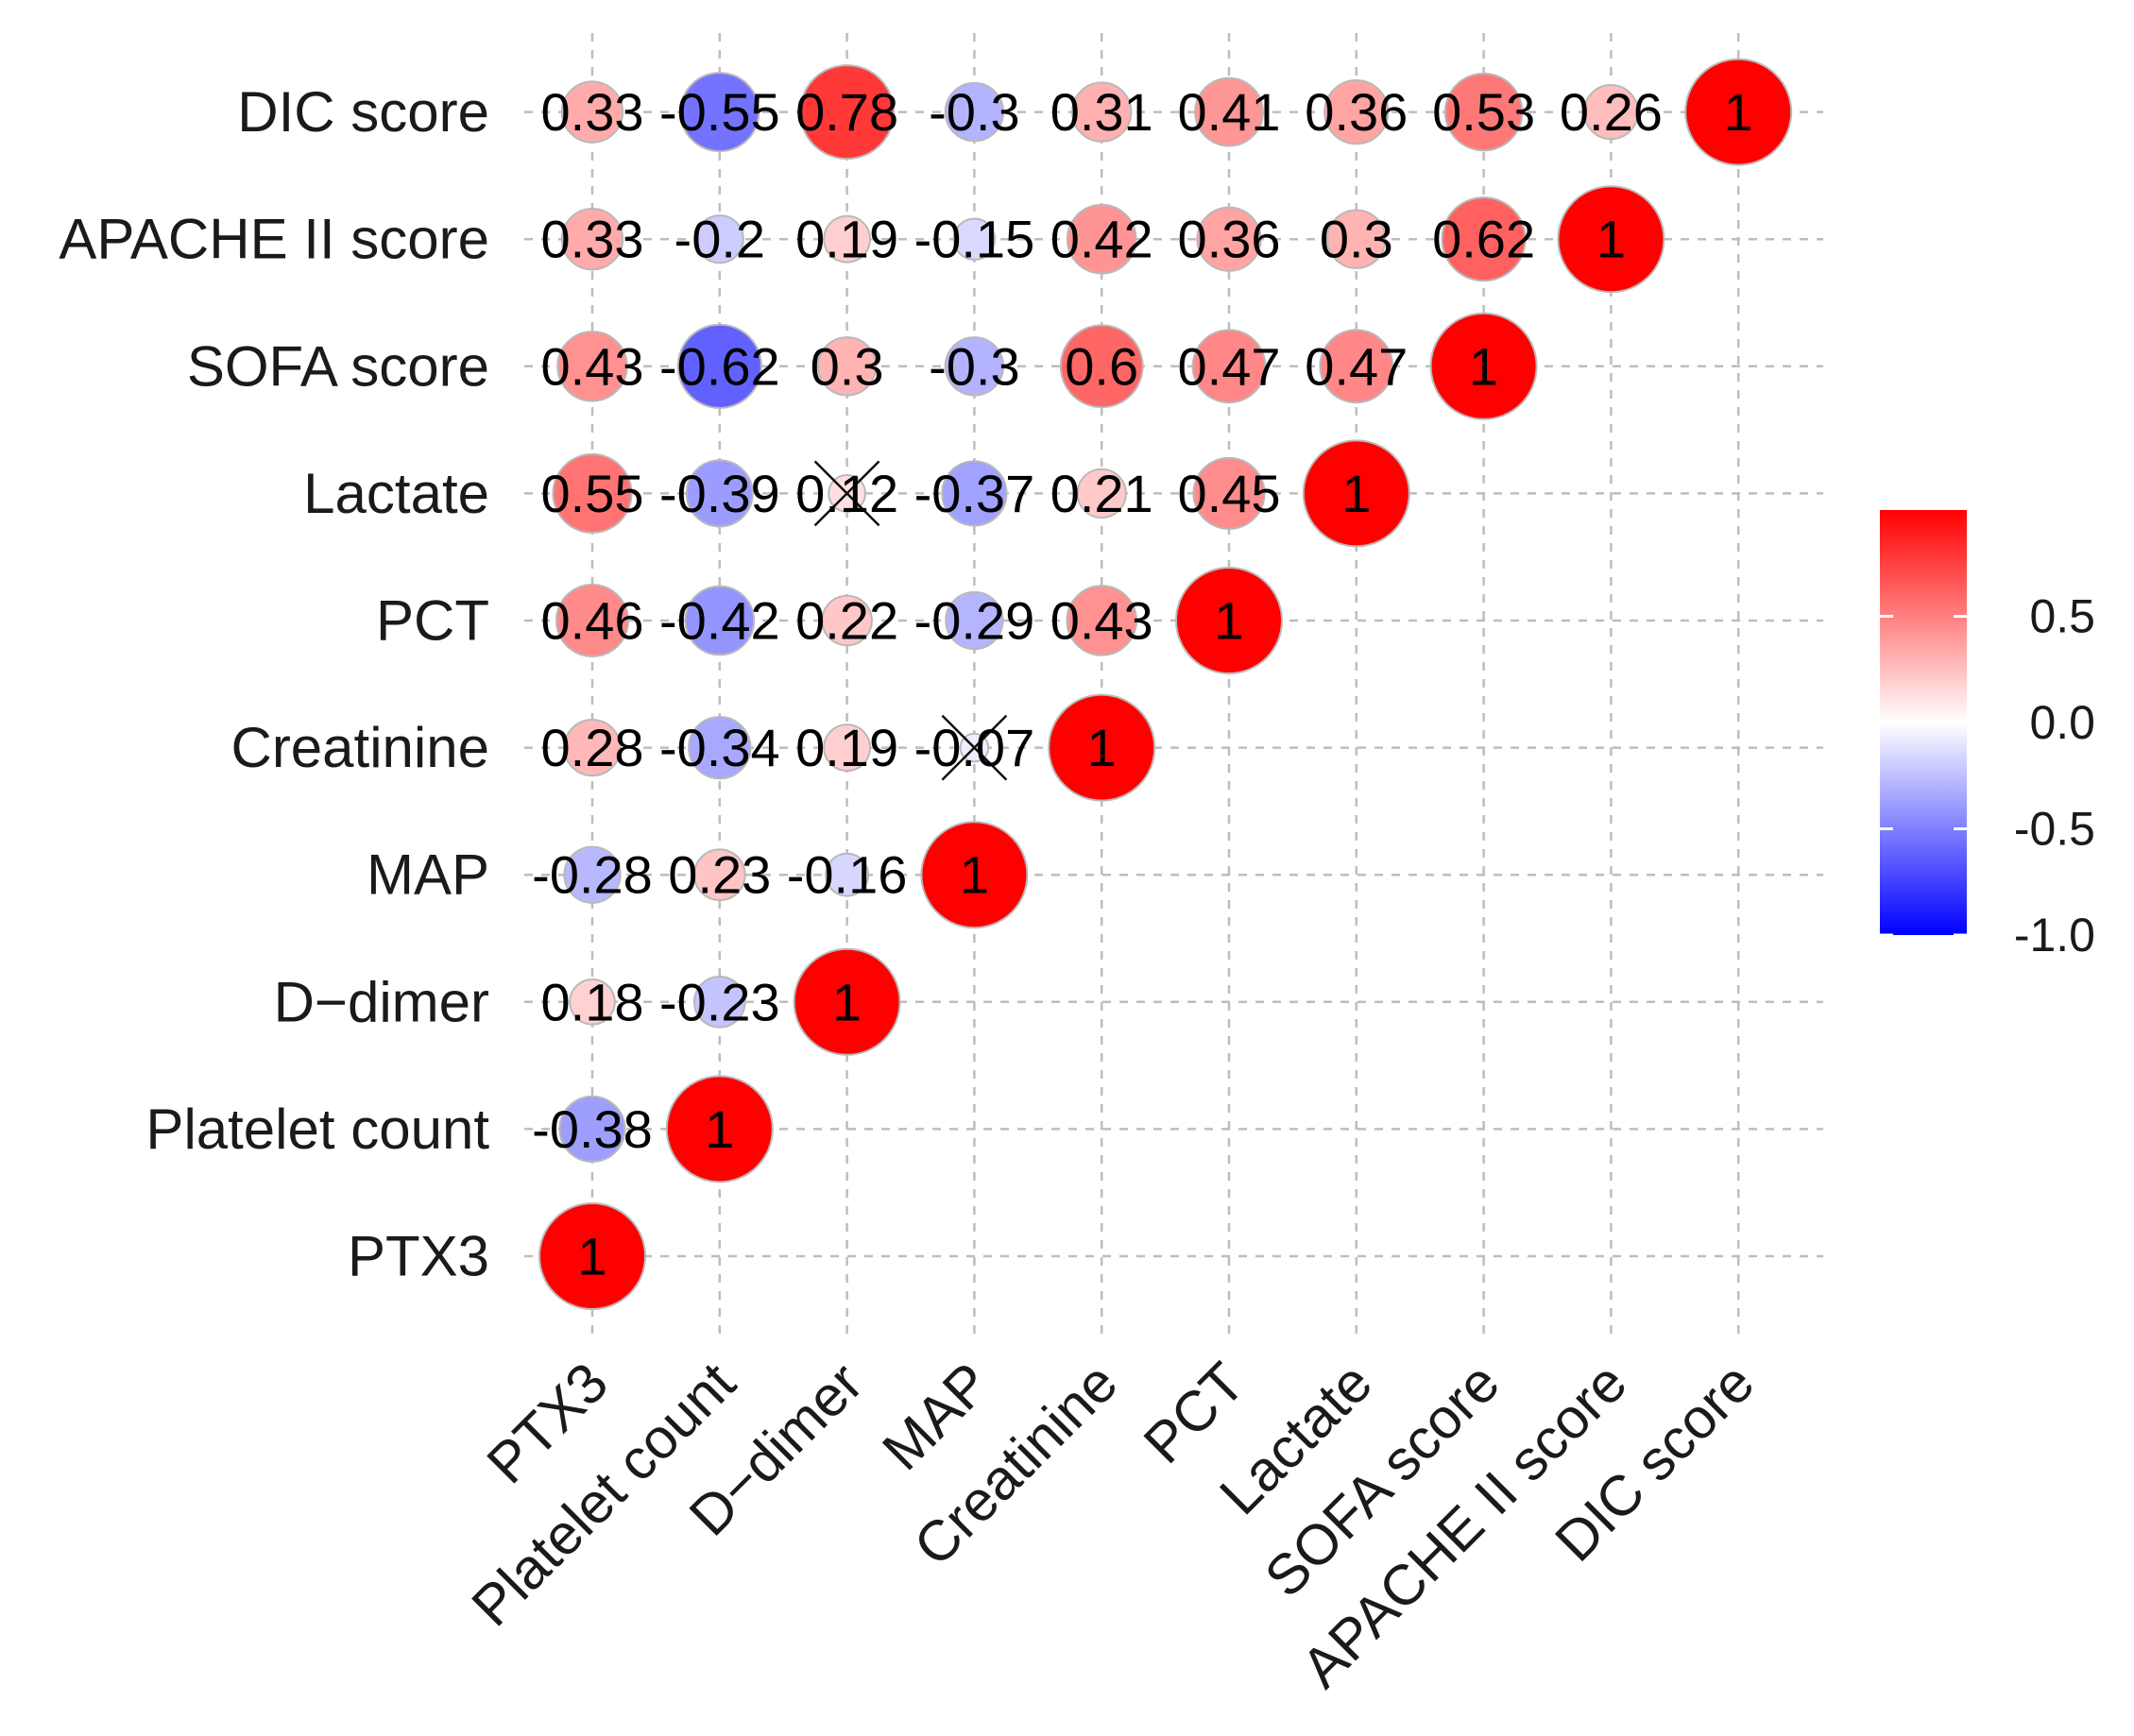  I want to click on legend-tick-label: 0.0, so click(2062, 723).